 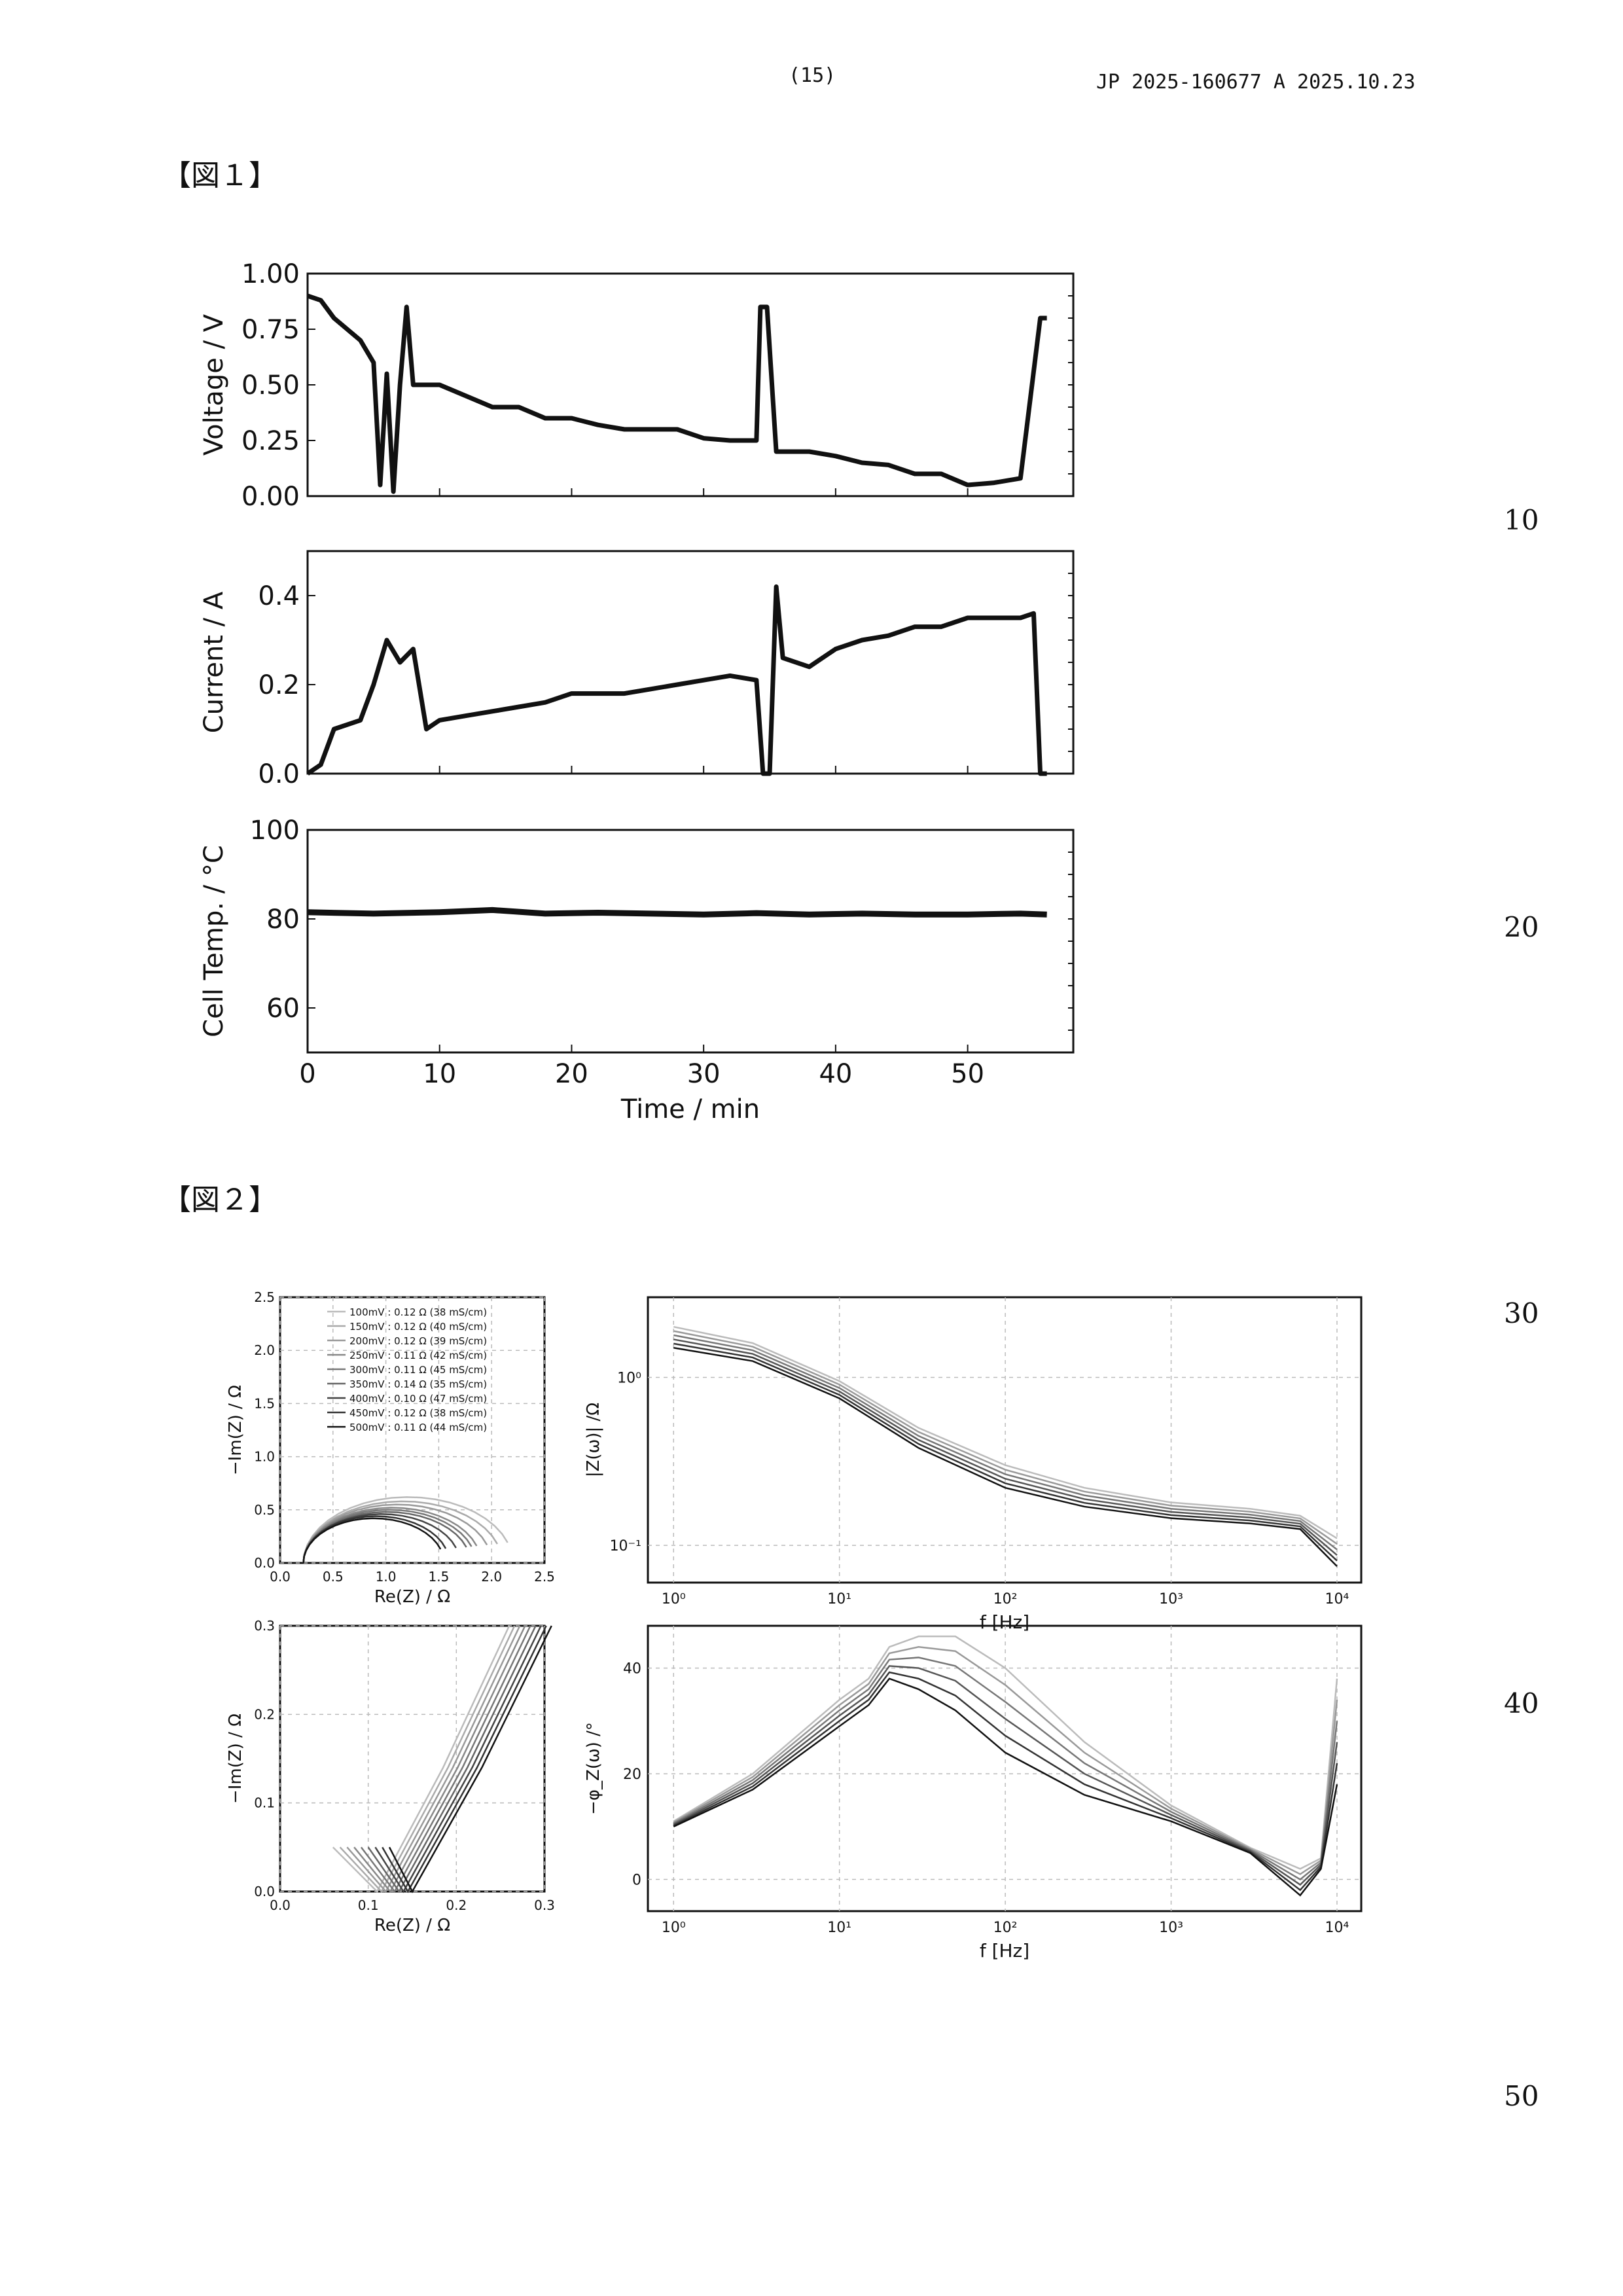 What do you see at coordinates (270, 330) in the screenshot?
I see `y-tick-label: 0.75` at bounding box center [270, 330].